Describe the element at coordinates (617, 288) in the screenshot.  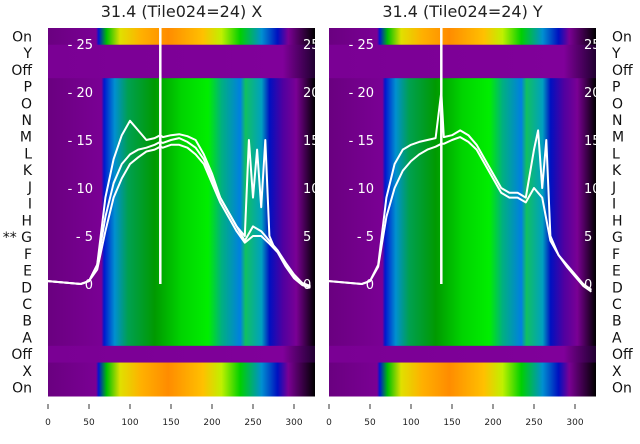
I see `row-label: D` at that location.